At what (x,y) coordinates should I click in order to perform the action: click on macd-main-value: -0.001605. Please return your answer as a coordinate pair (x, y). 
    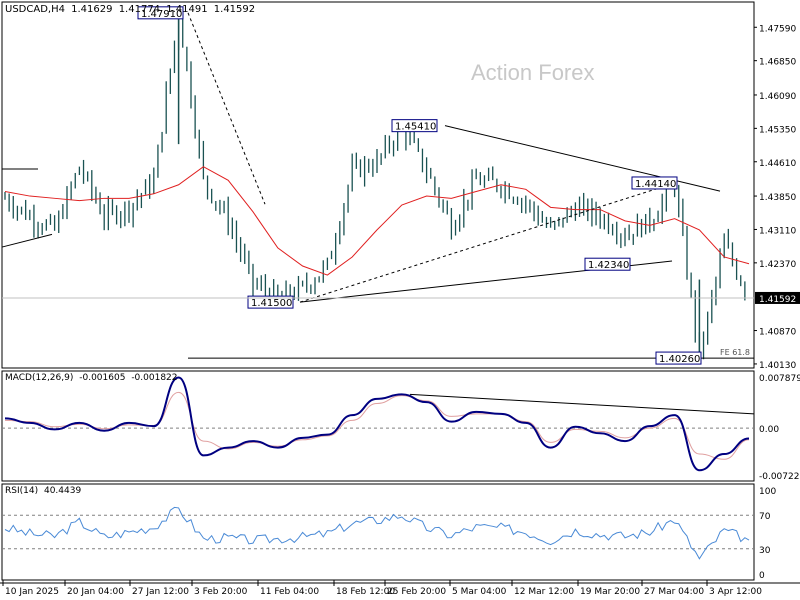
    Looking at the image, I should click on (102, 378).